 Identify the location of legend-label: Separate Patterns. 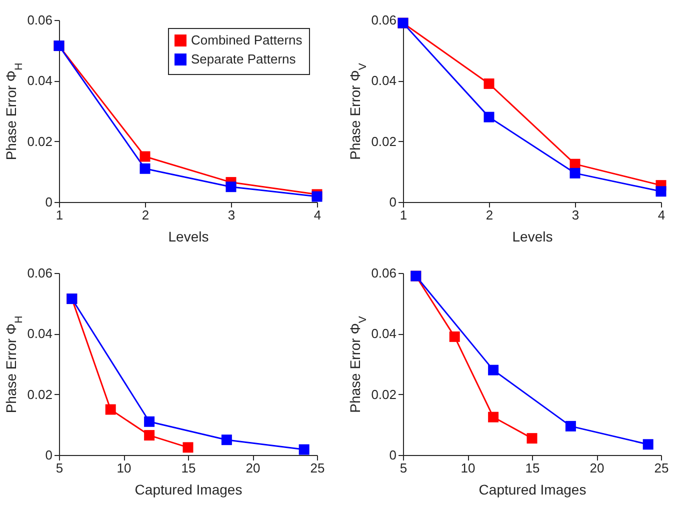
(243, 59).